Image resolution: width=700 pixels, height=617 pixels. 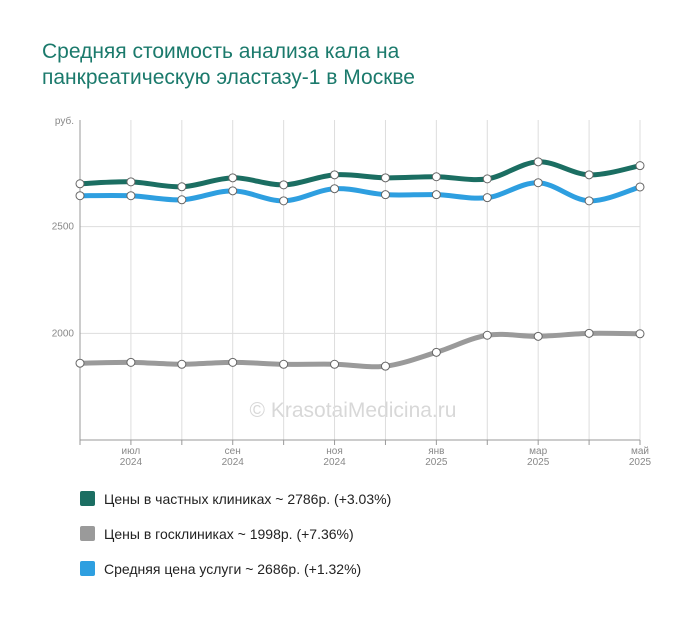 I want to click on chart-title: Средняя стоимость анализа кала на, so click(x=221, y=51).